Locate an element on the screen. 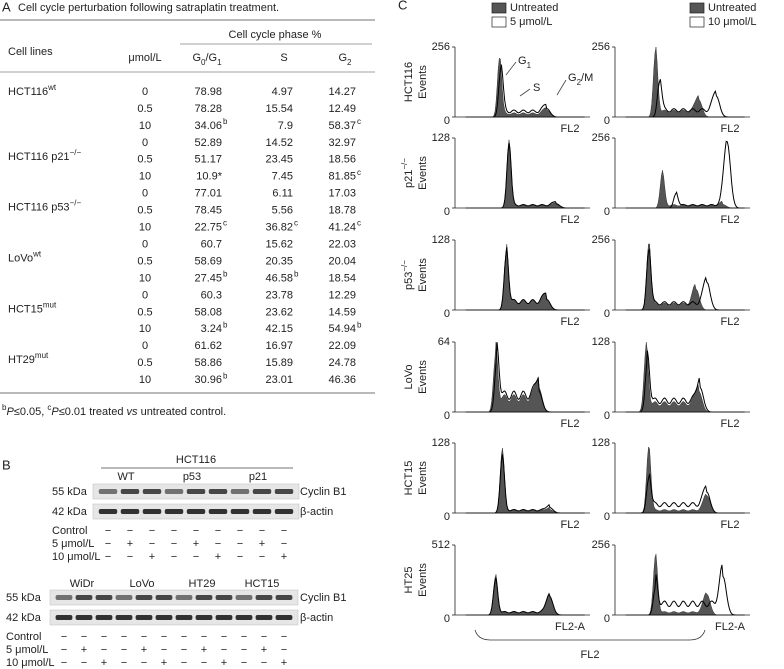 This screenshot has width=784, height=669. table-value: 20.04 is located at coordinates (342, 261).